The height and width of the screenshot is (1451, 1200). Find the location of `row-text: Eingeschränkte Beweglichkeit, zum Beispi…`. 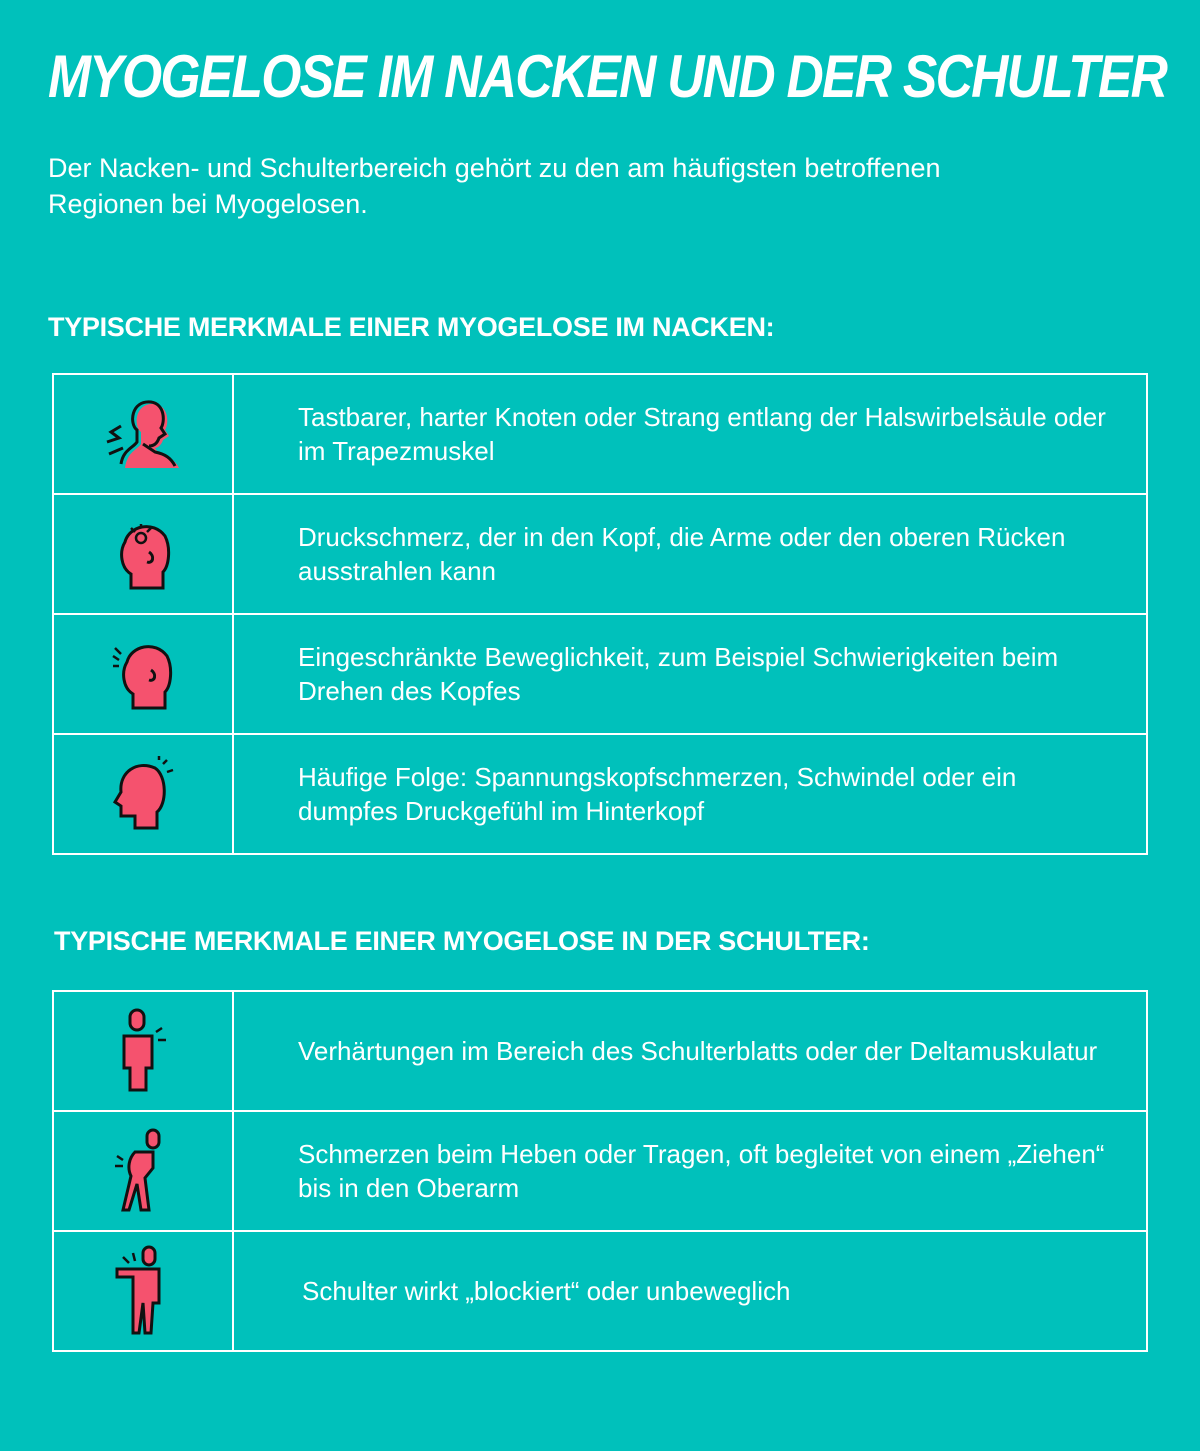

row-text: Eingeschränkte Beweglichkeit, zum Beispi… is located at coordinates (690, 674).